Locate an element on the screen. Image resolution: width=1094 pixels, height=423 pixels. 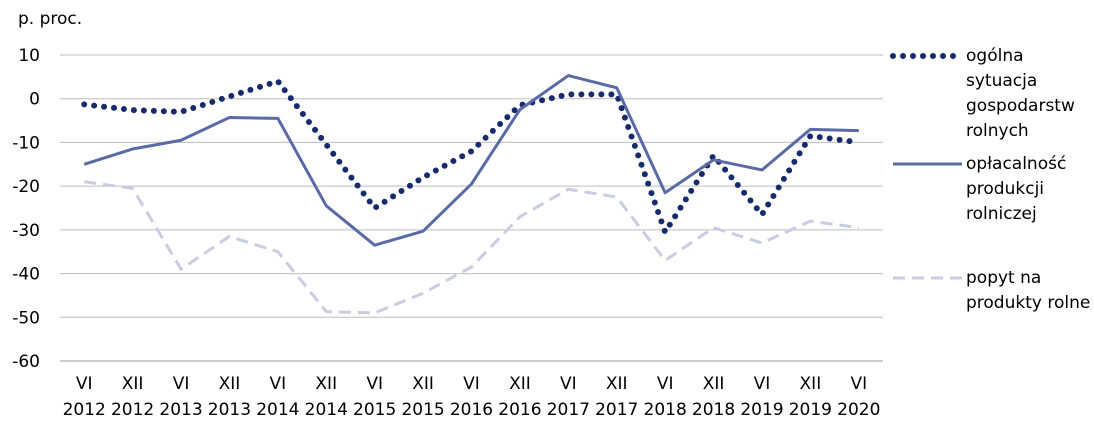
x-tick-label: VI 2018 is located at coordinates (665, 397).